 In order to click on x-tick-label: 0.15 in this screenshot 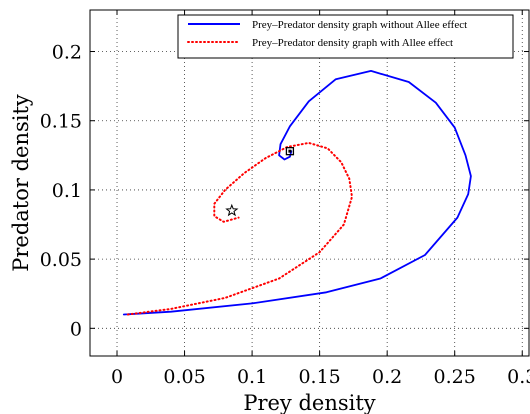, I will do `click(319, 377)`.